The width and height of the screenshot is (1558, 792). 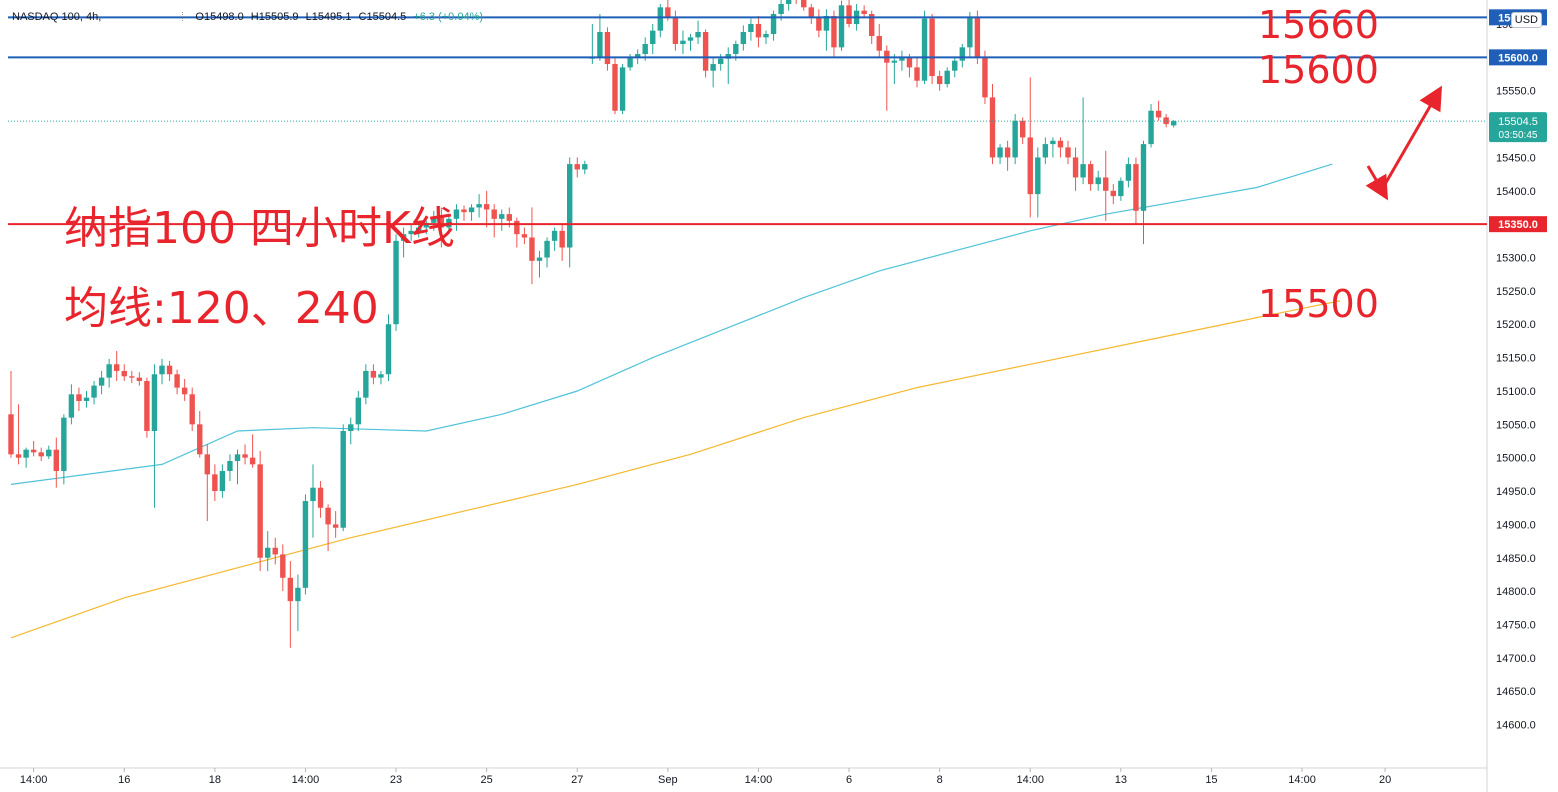 I want to click on symbol-label: NASDAQ 100, 4h,, so click(x=57, y=17).